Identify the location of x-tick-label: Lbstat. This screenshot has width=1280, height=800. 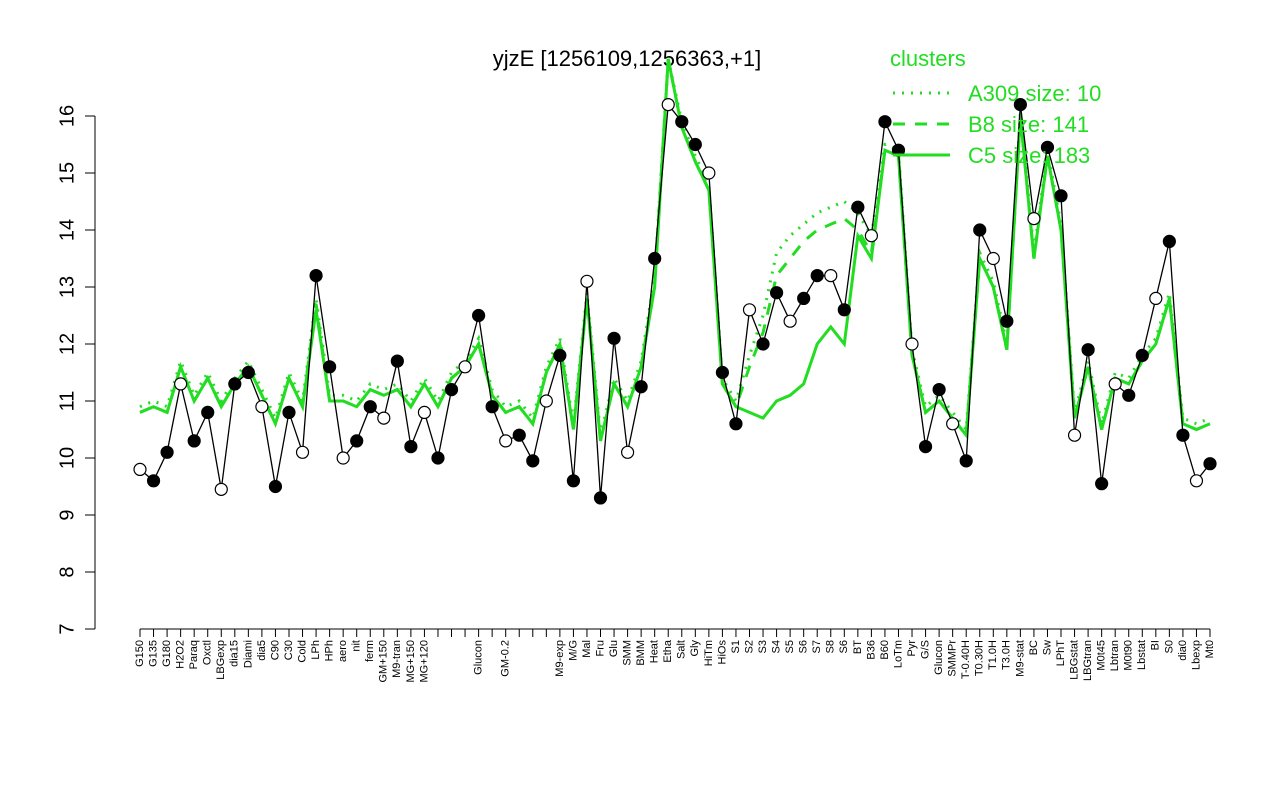
(1142, 655).